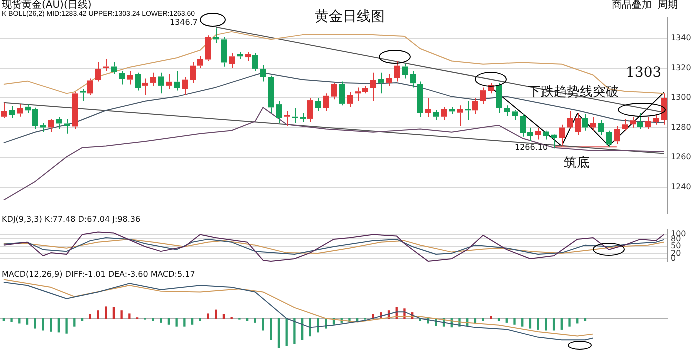 The width and height of the screenshot is (700, 350). Describe the element at coordinates (184, 23) in the screenshot. I see `annotation: 1346.7` at that location.